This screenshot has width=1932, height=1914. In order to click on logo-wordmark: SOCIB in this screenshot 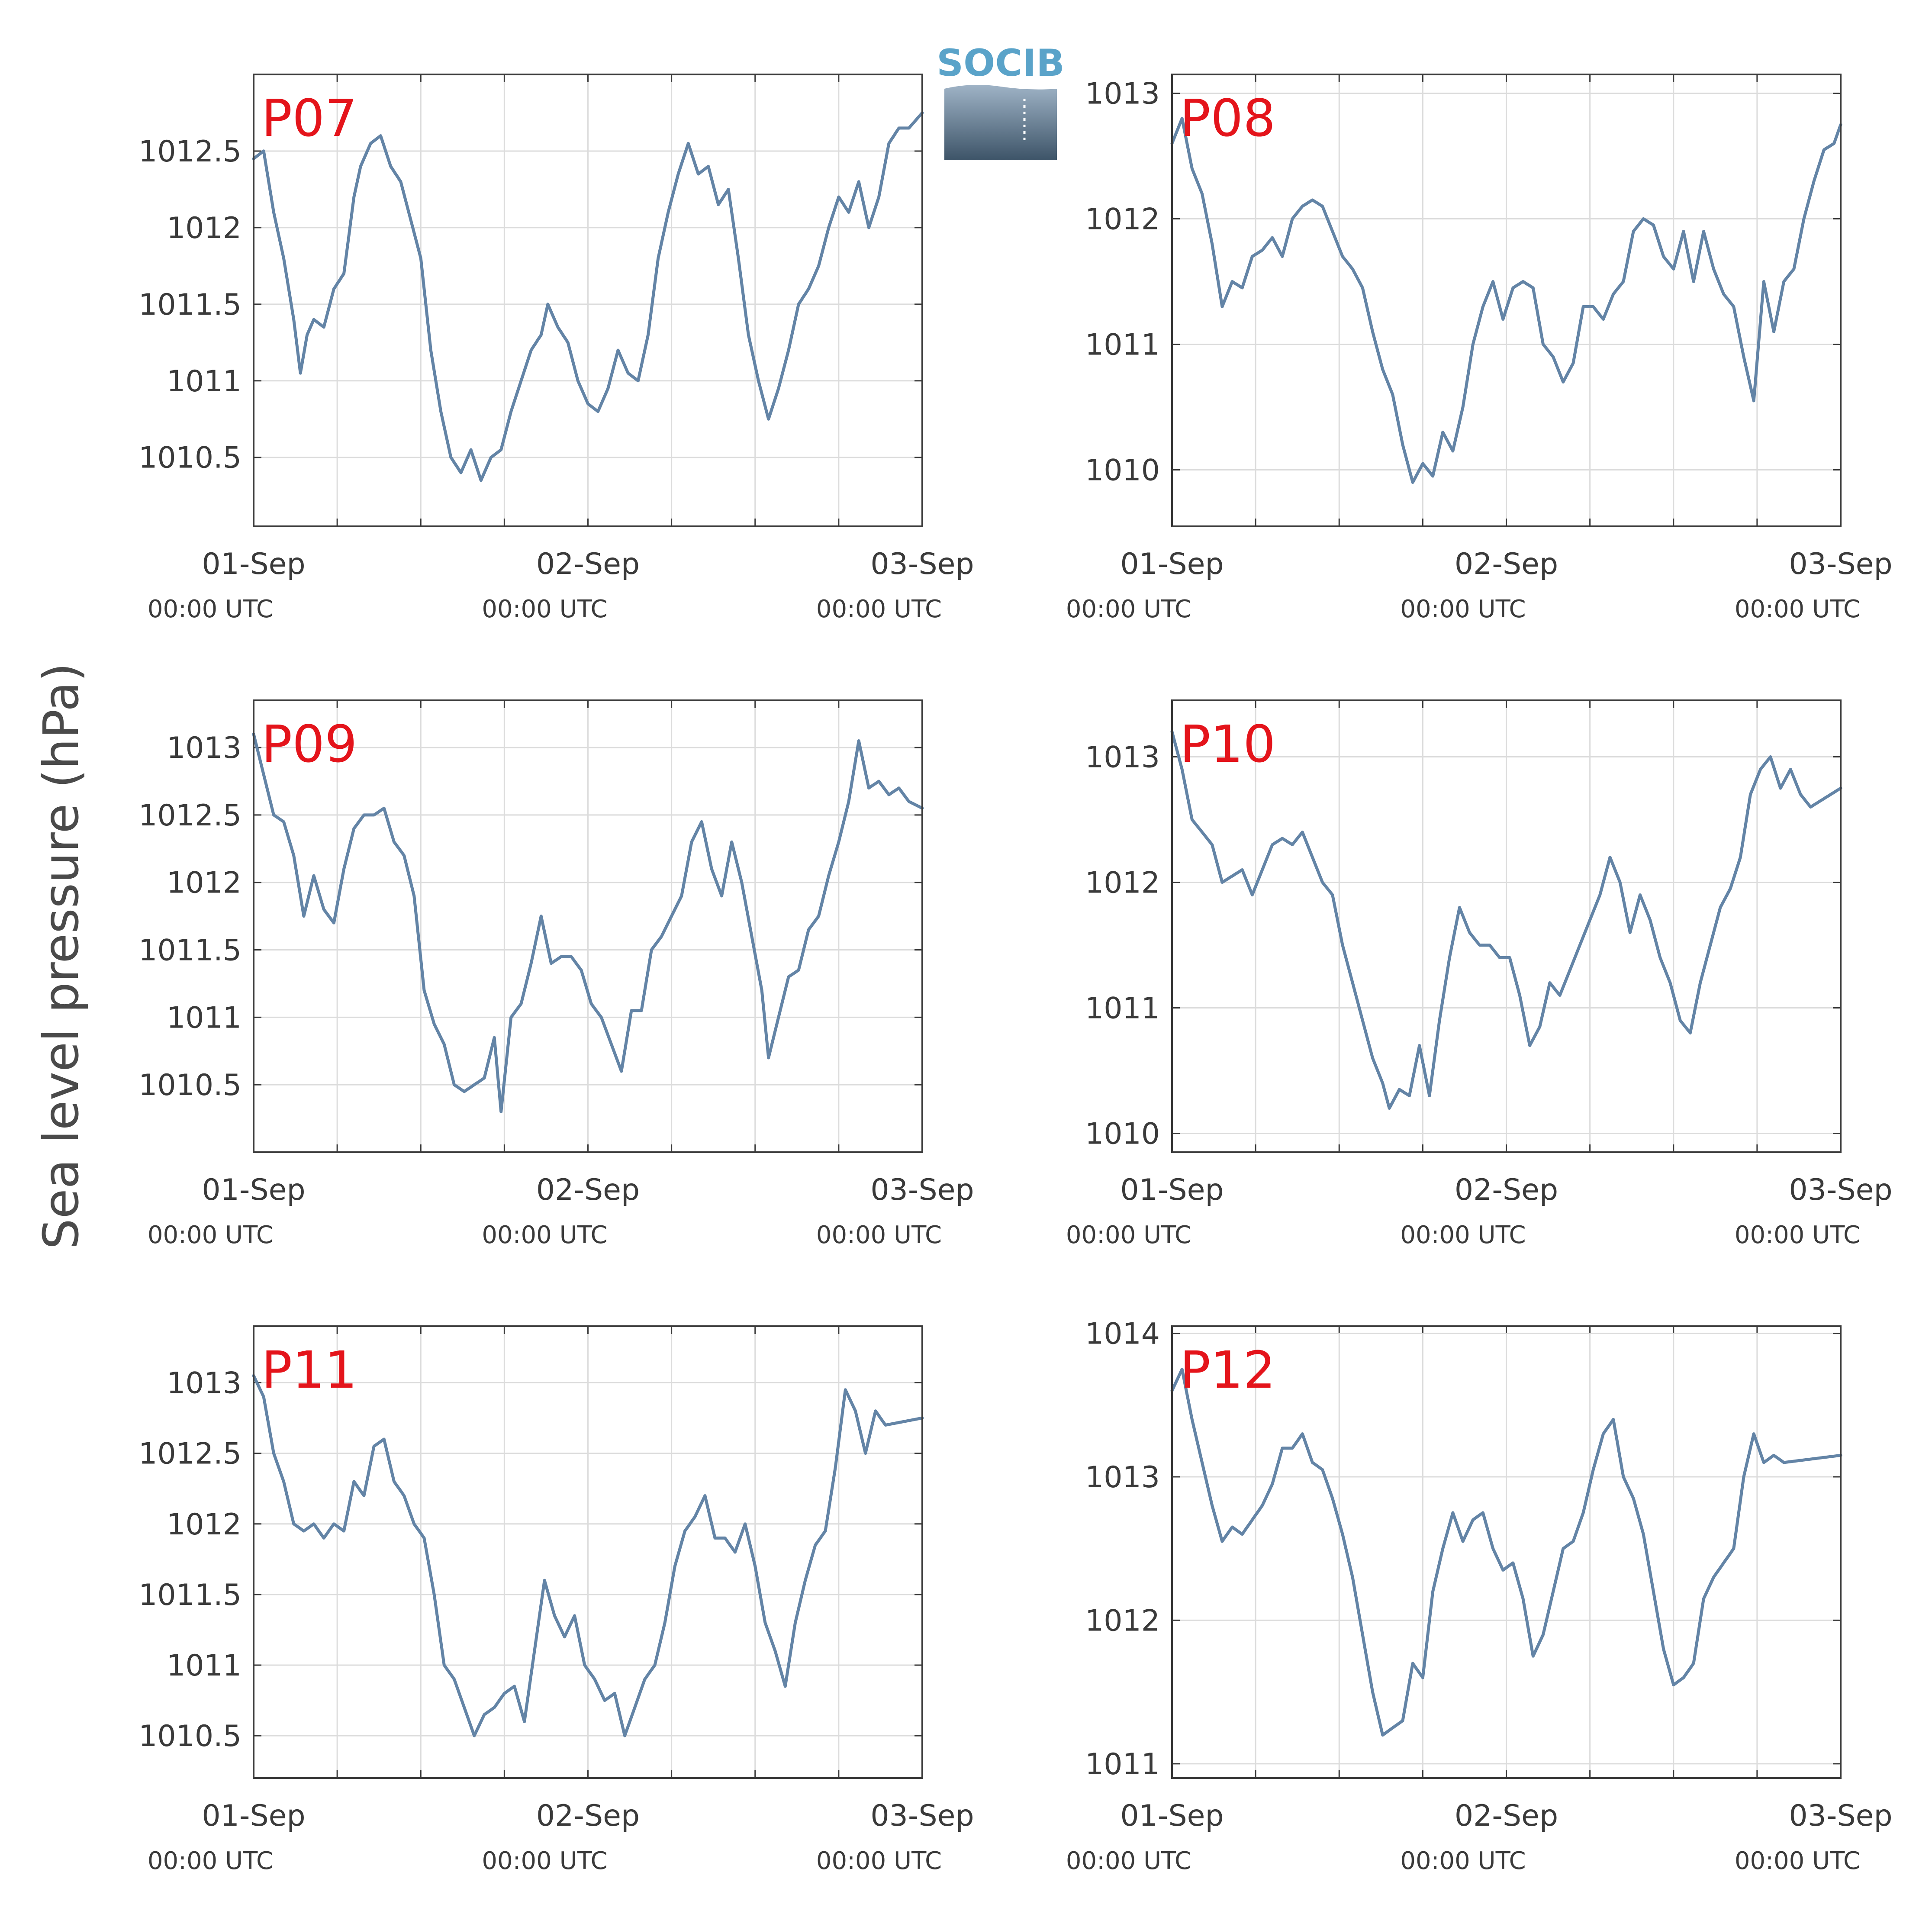, I will do `click(1001, 63)`.